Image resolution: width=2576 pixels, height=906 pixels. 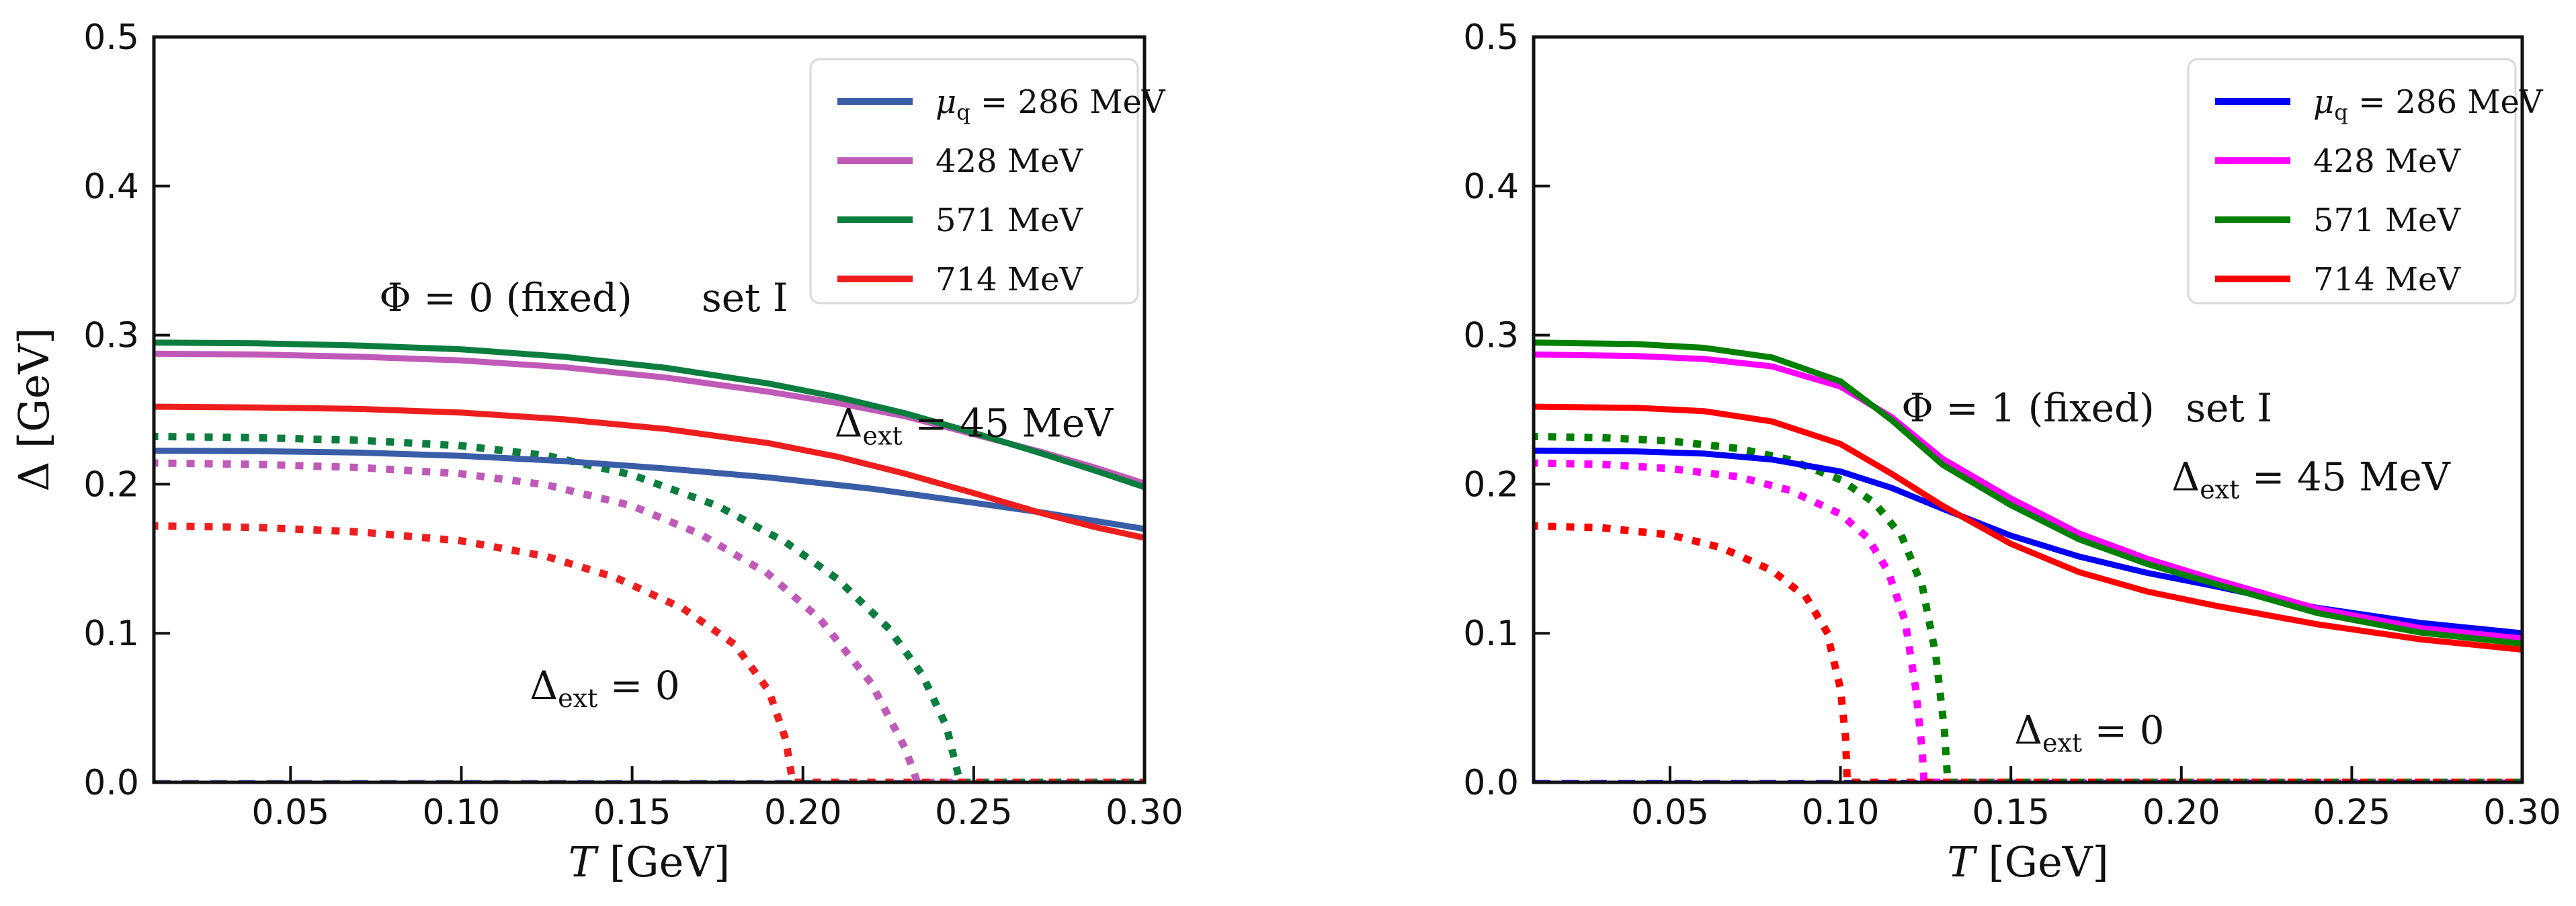 I want to click on annotation-left-2: Δext = 45 MeV, so click(x=974, y=425).